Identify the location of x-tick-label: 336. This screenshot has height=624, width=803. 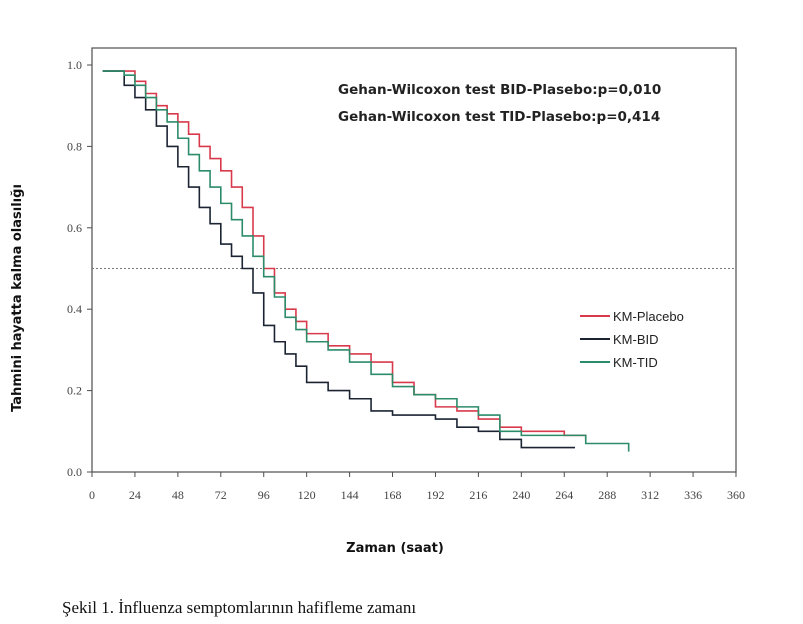
(693, 495).